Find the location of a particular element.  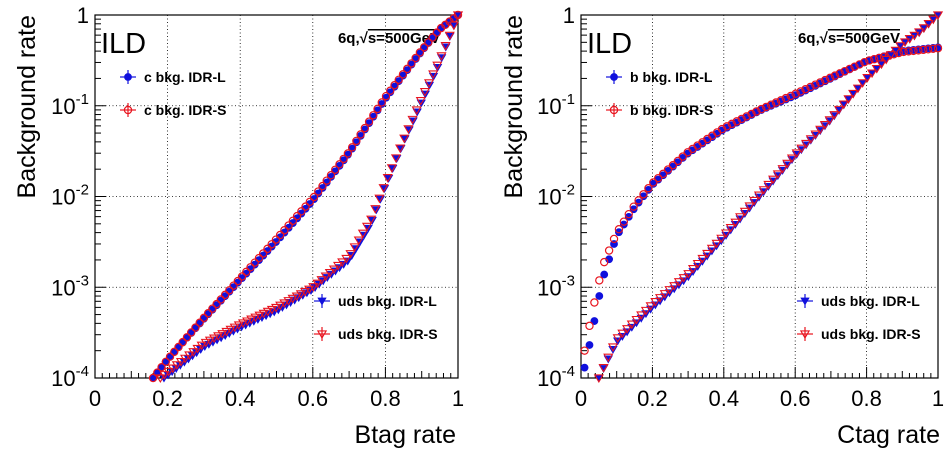

x-tick-label: 0.8 is located at coordinates (866, 398).